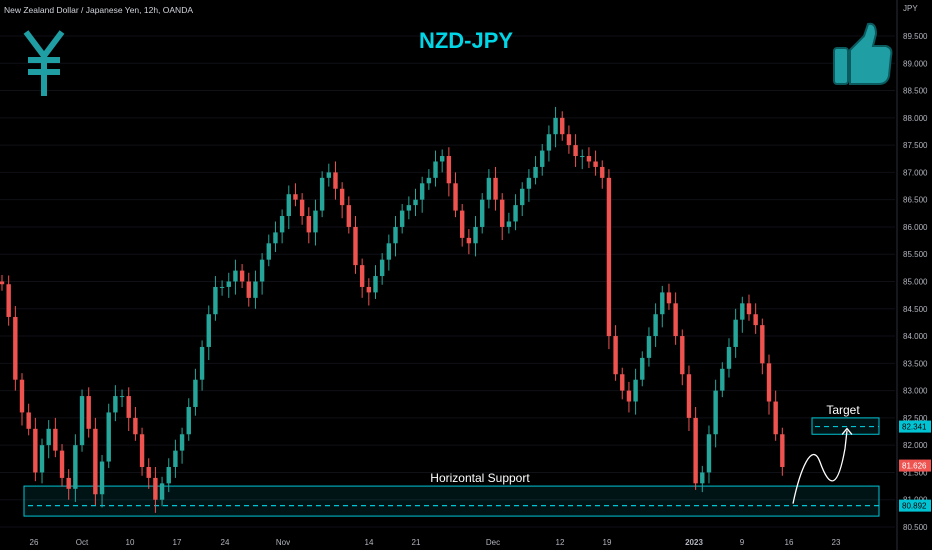 This screenshot has height=550, width=932. What do you see at coordinates (607, 542) in the screenshot?
I see `x-tick-label: 19` at bounding box center [607, 542].